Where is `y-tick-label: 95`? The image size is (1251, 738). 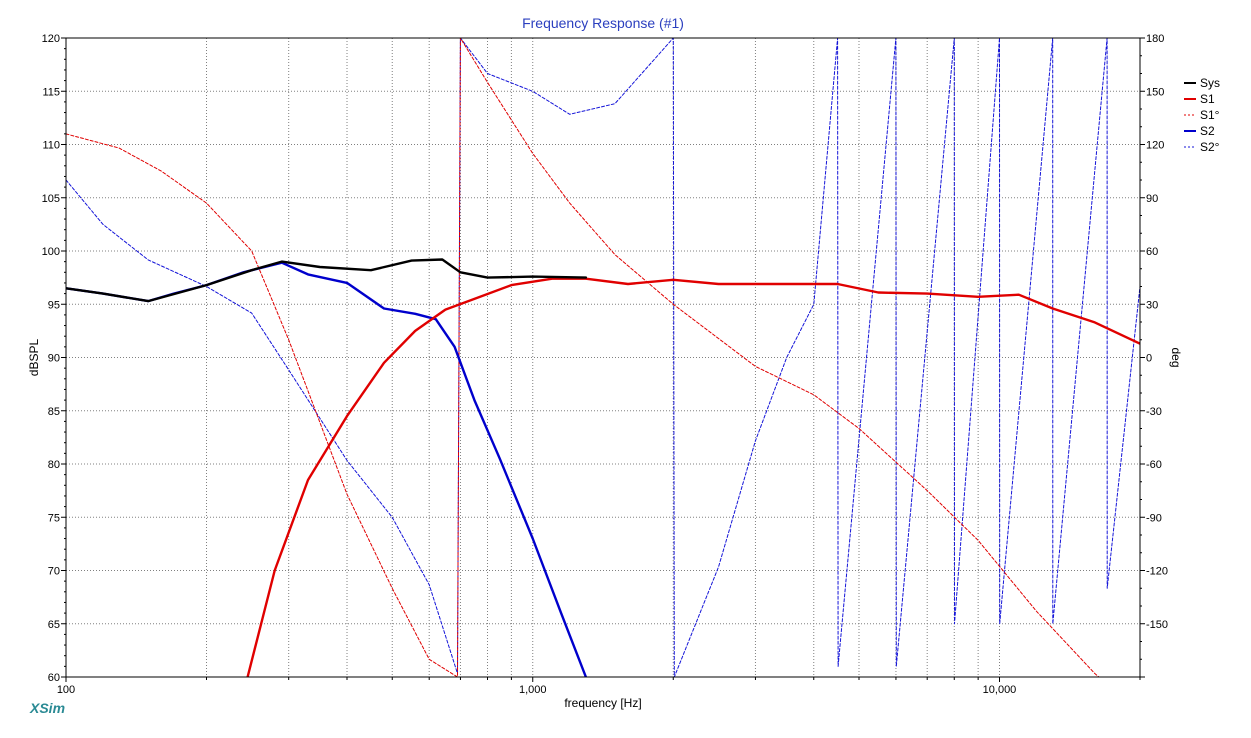
y-tick-label: 95 is located at coordinates (54, 305).